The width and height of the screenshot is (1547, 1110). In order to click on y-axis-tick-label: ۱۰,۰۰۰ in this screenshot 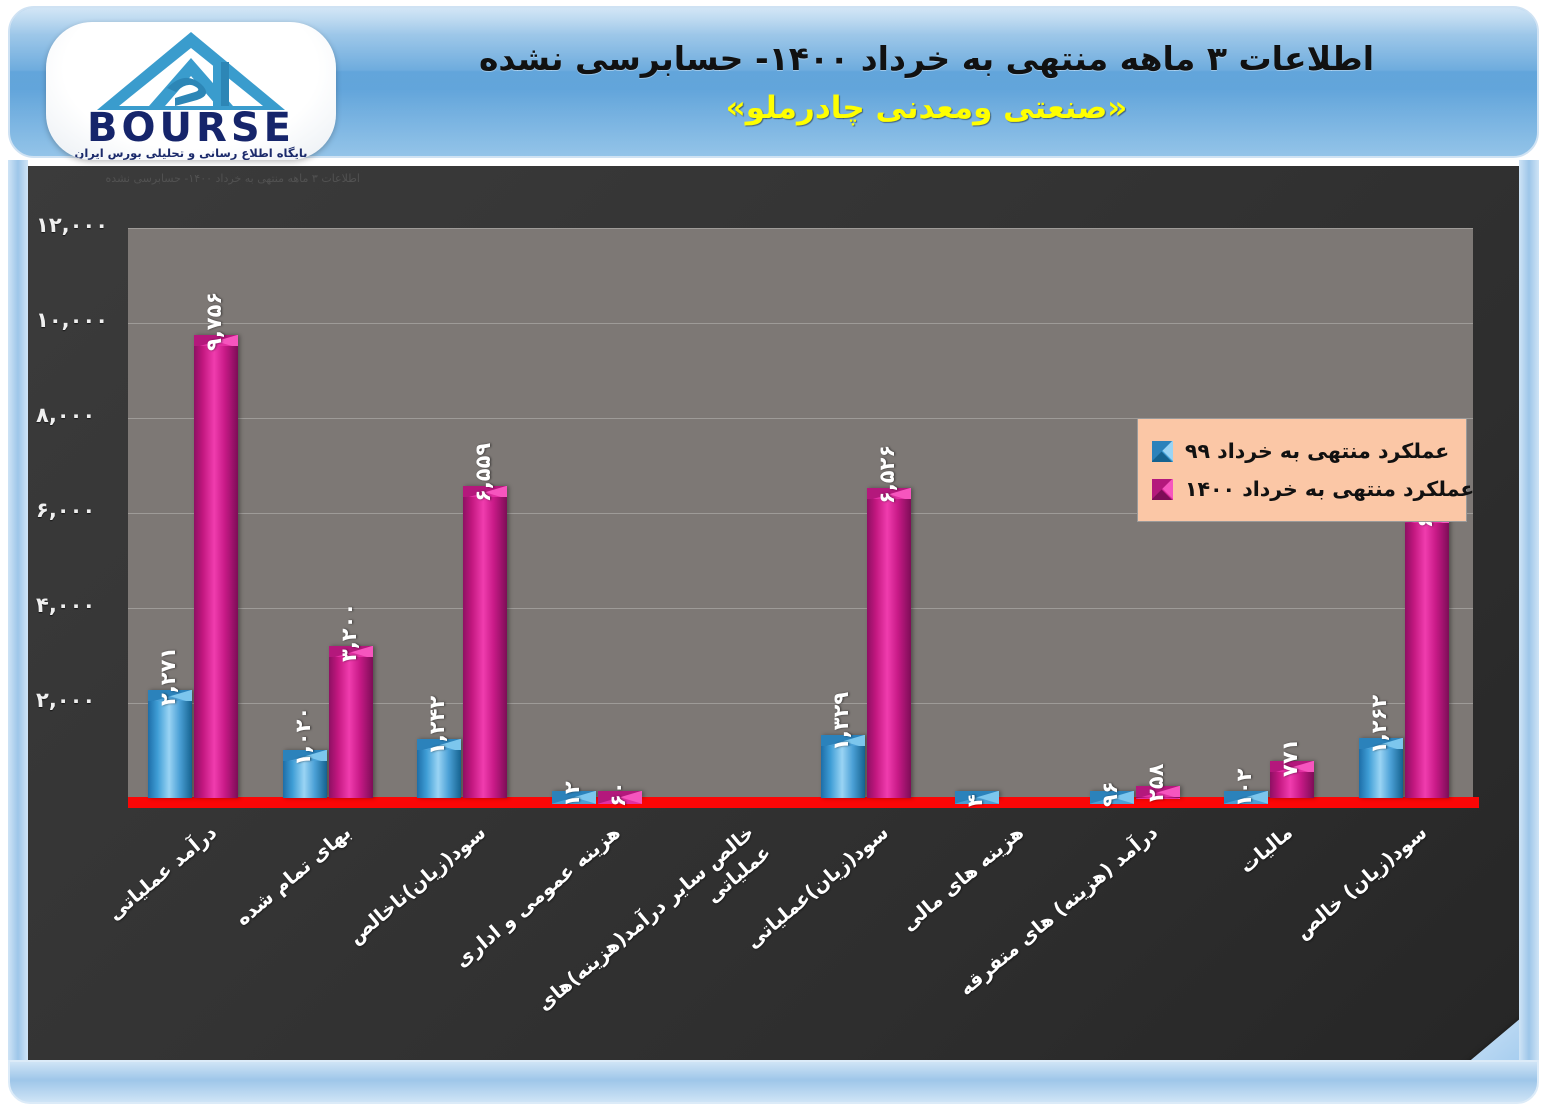, I will do `click(72, 320)`.